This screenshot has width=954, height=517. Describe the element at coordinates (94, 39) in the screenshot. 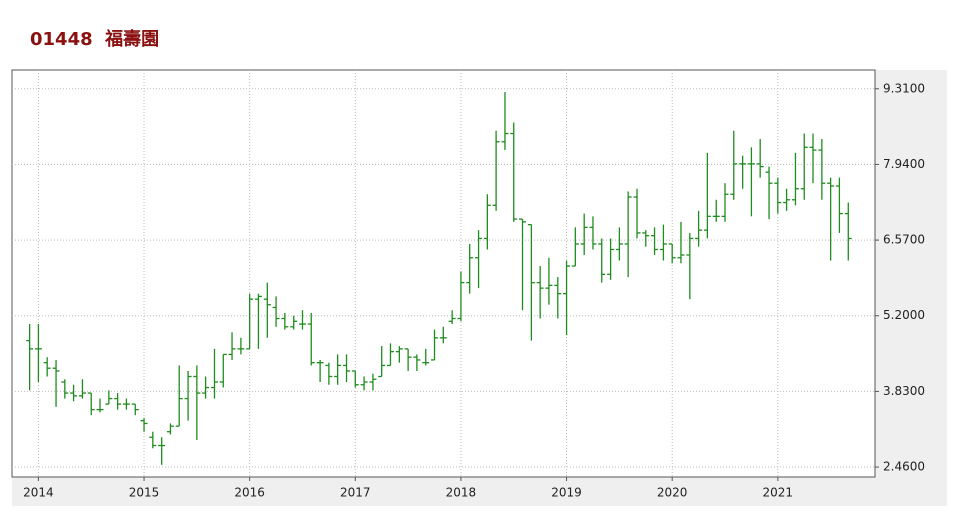

I see `chart-title: 01448 福壽園` at that location.